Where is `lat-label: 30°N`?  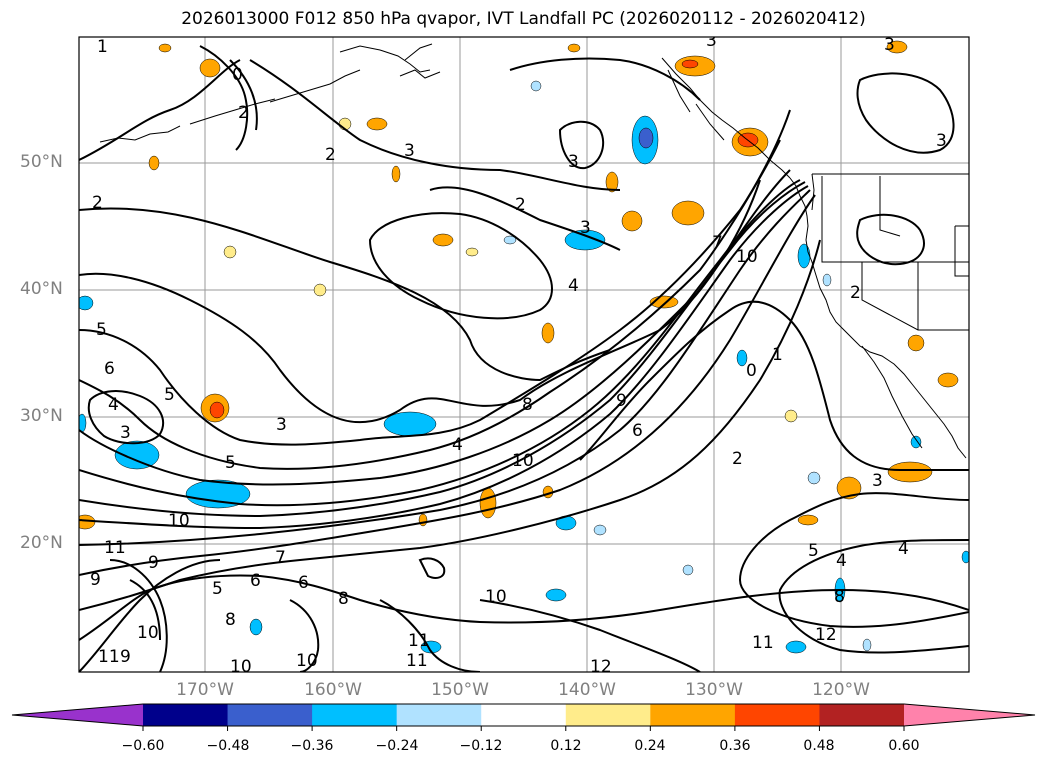 lat-label: 30°N is located at coordinates (41, 416).